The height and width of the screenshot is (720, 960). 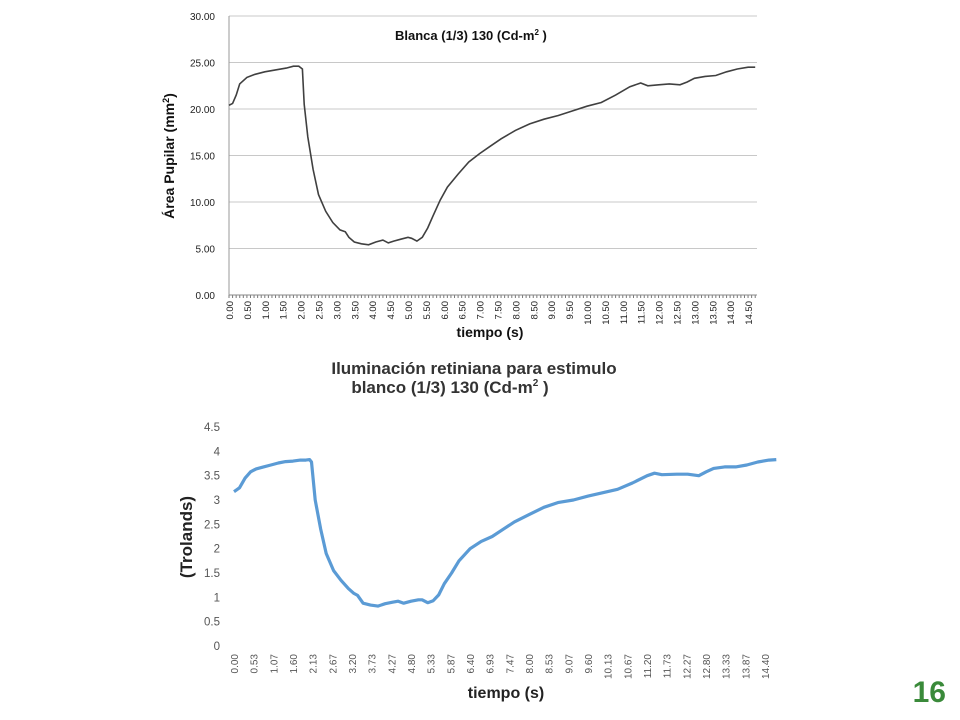 What do you see at coordinates (202, 203) in the screenshot?
I see `y-tick-label: 10.00` at bounding box center [202, 203].